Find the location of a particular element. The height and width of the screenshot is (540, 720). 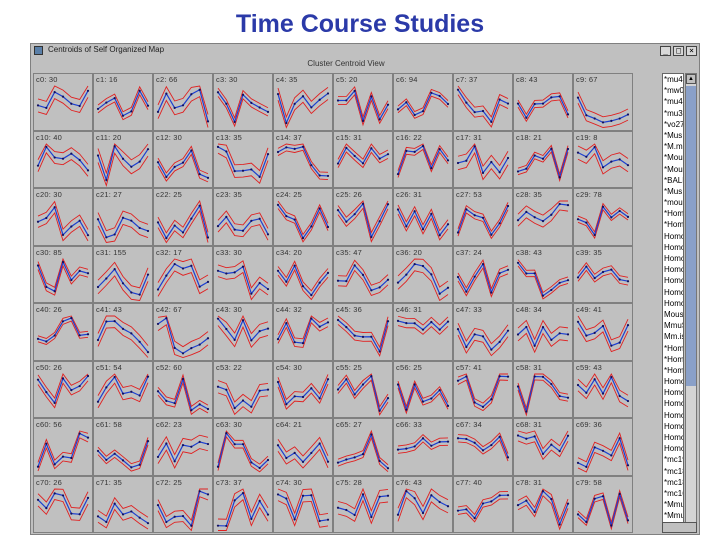

gene-list-item: *mw05h08 is located at coordinates (674, 91).